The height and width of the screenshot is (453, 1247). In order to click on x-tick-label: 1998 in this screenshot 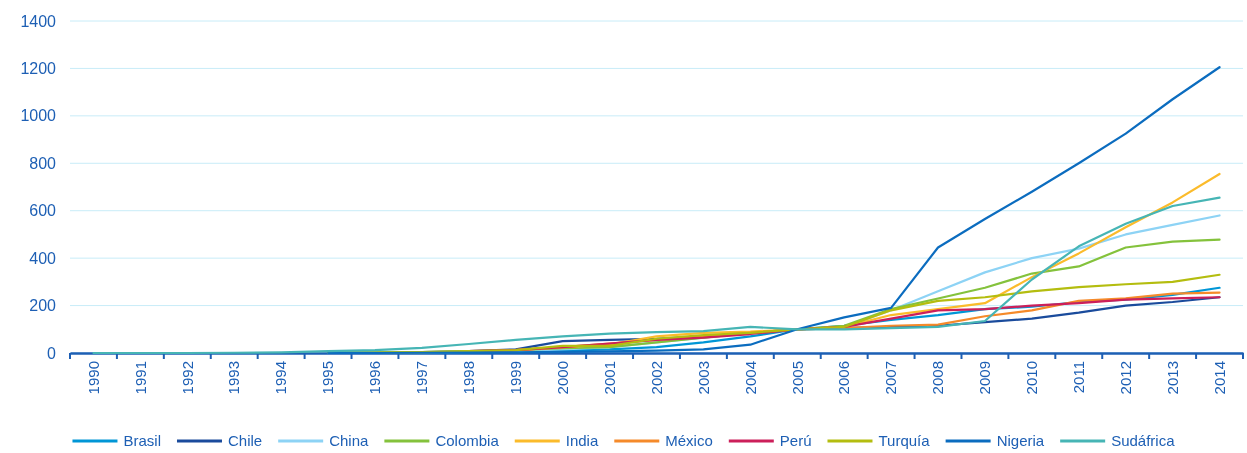, I will do `click(469, 378)`.